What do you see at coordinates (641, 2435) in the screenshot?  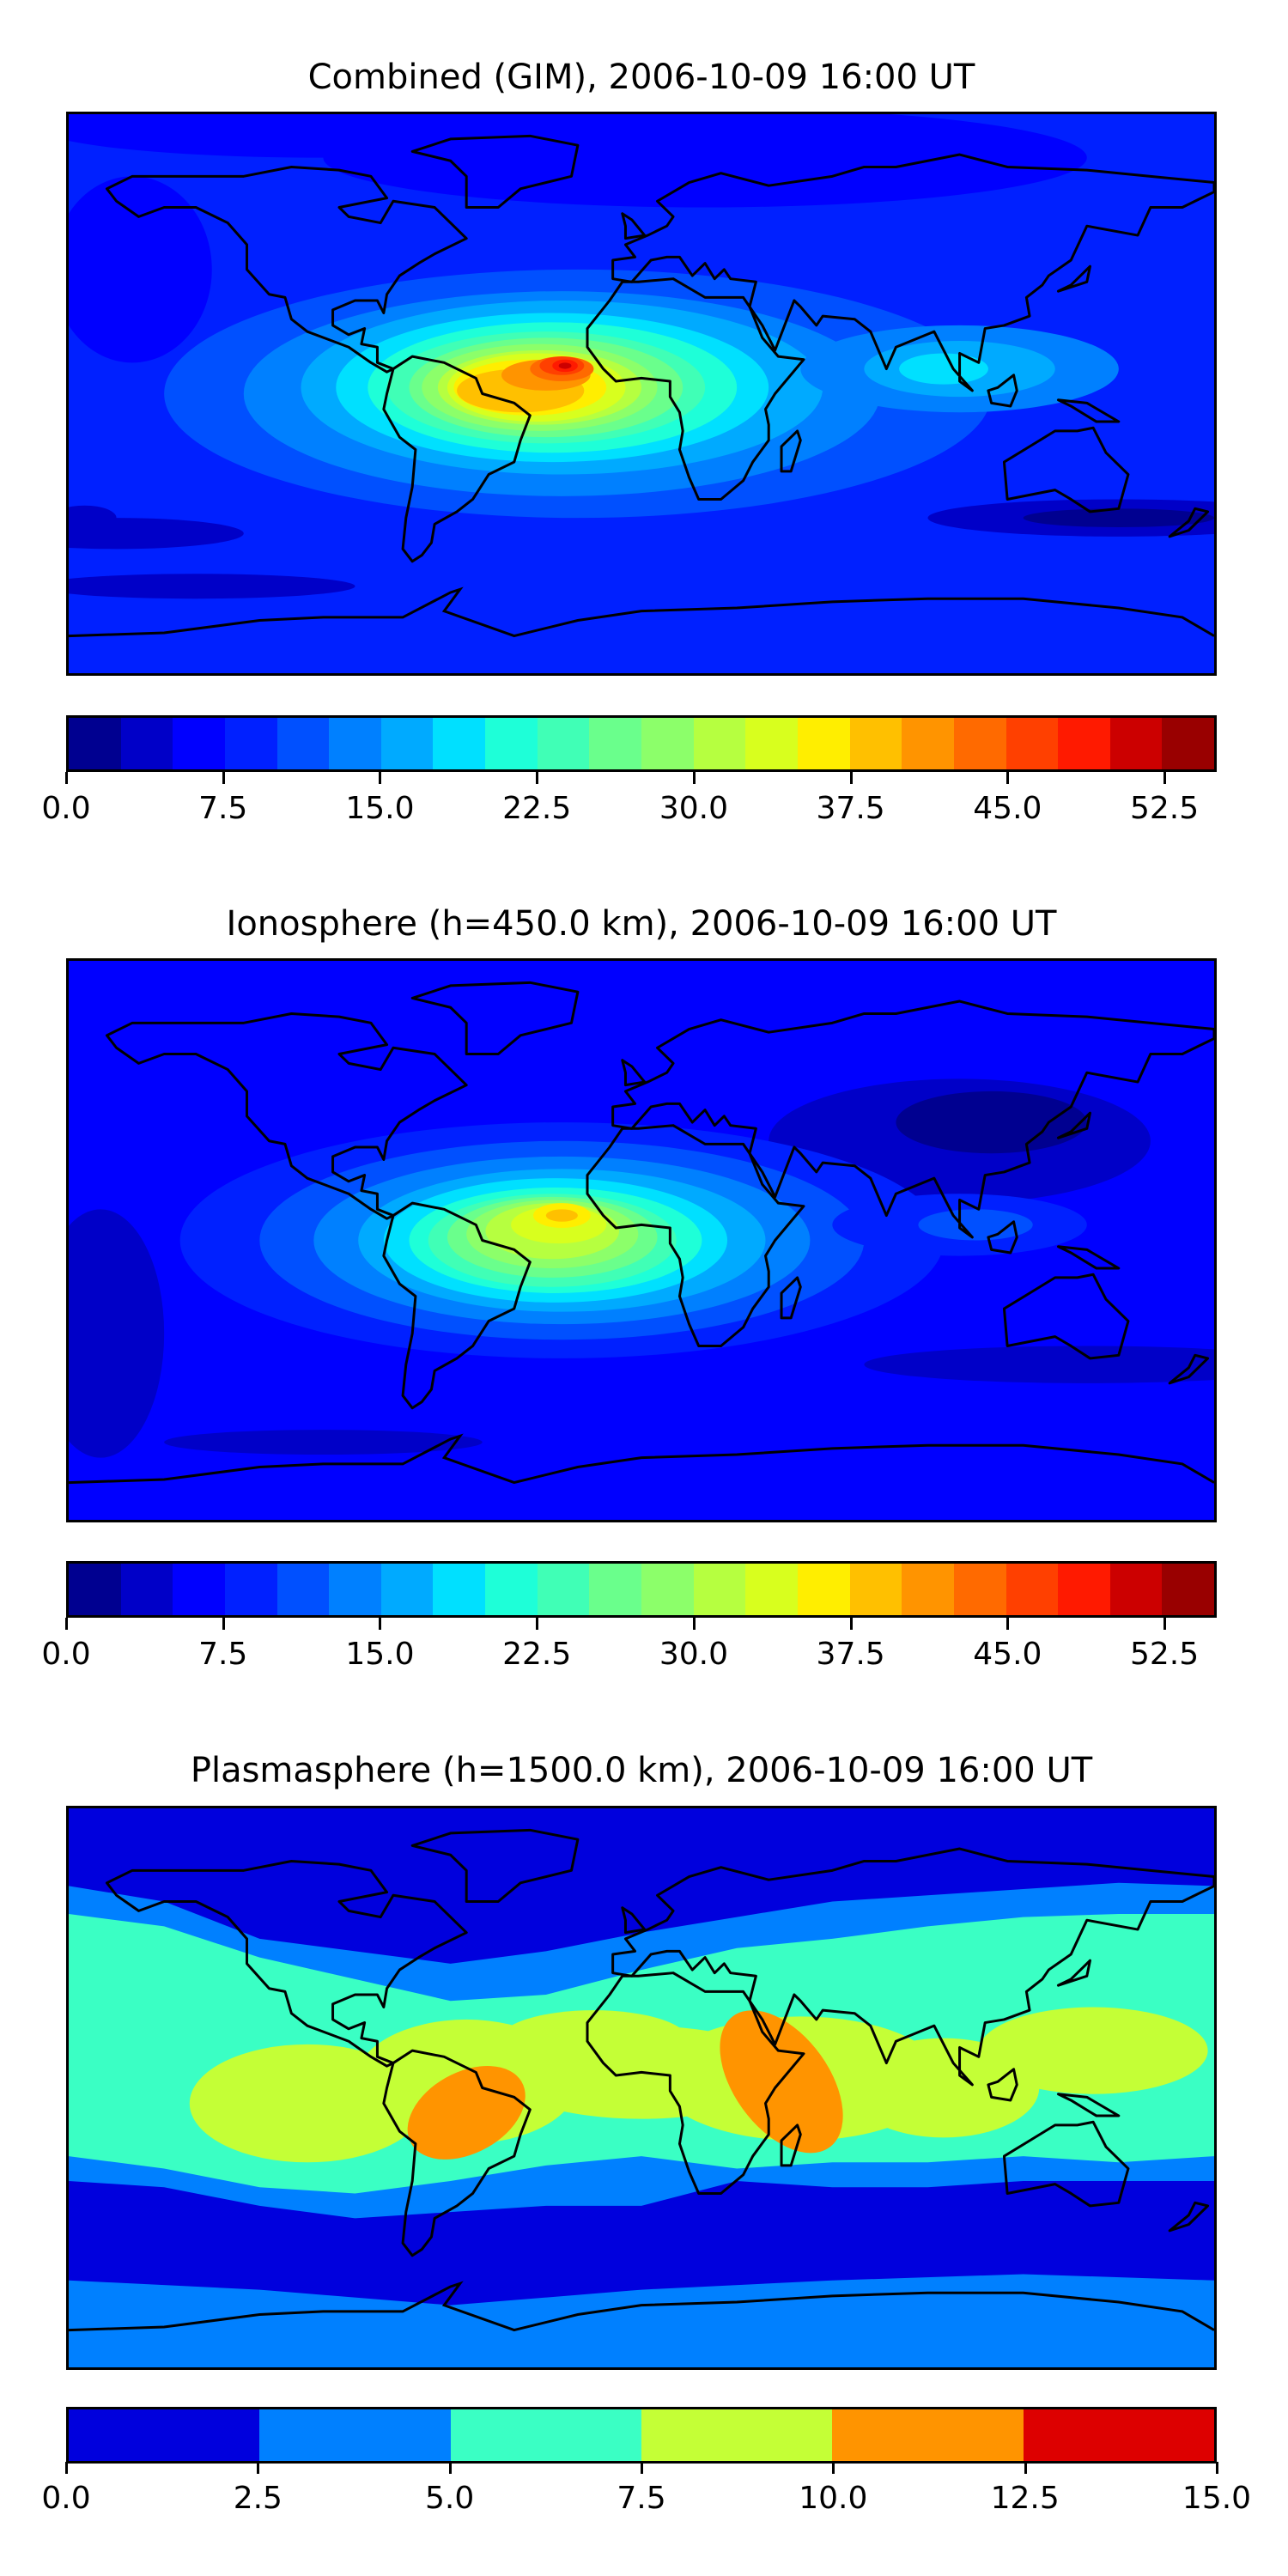 I see `colorbar-plasmasphere` at bounding box center [641, 2435].